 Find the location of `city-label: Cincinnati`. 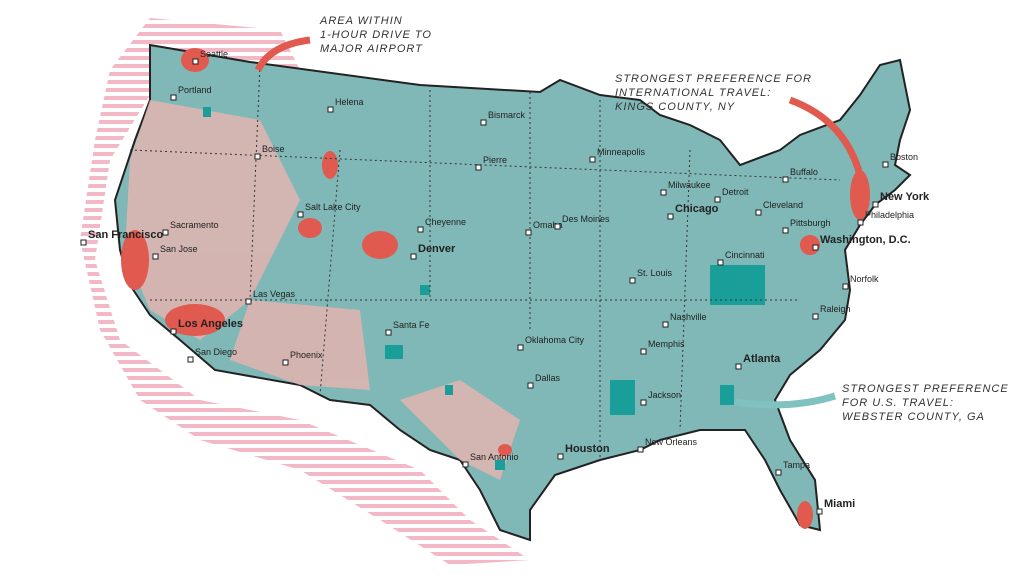

city-label: Cincinnati is located at coordinates (745, 255).